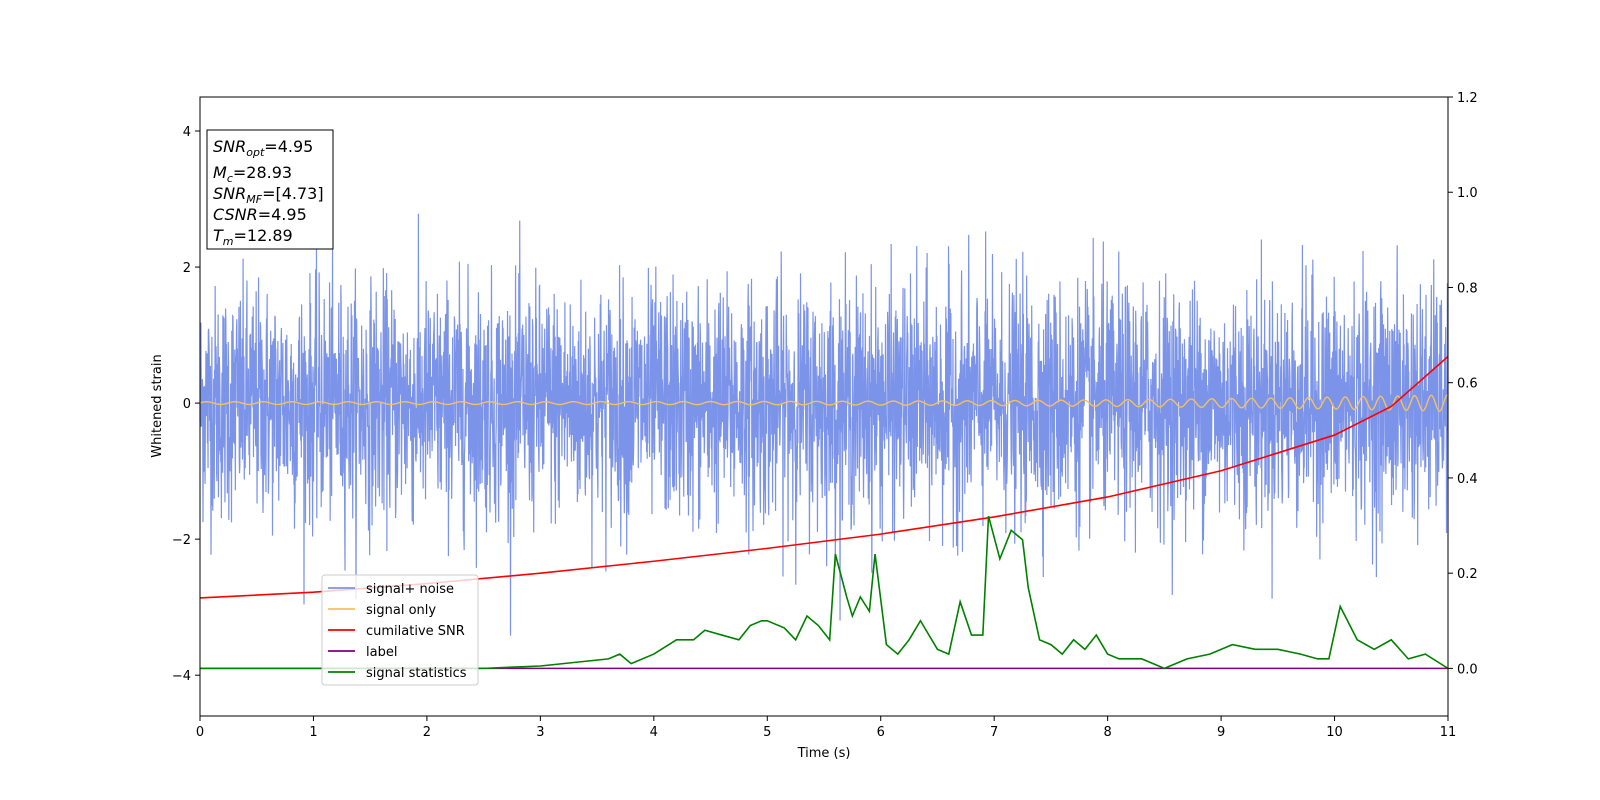  I want to click on y-left-tick-label: 0, so click(187, 404).